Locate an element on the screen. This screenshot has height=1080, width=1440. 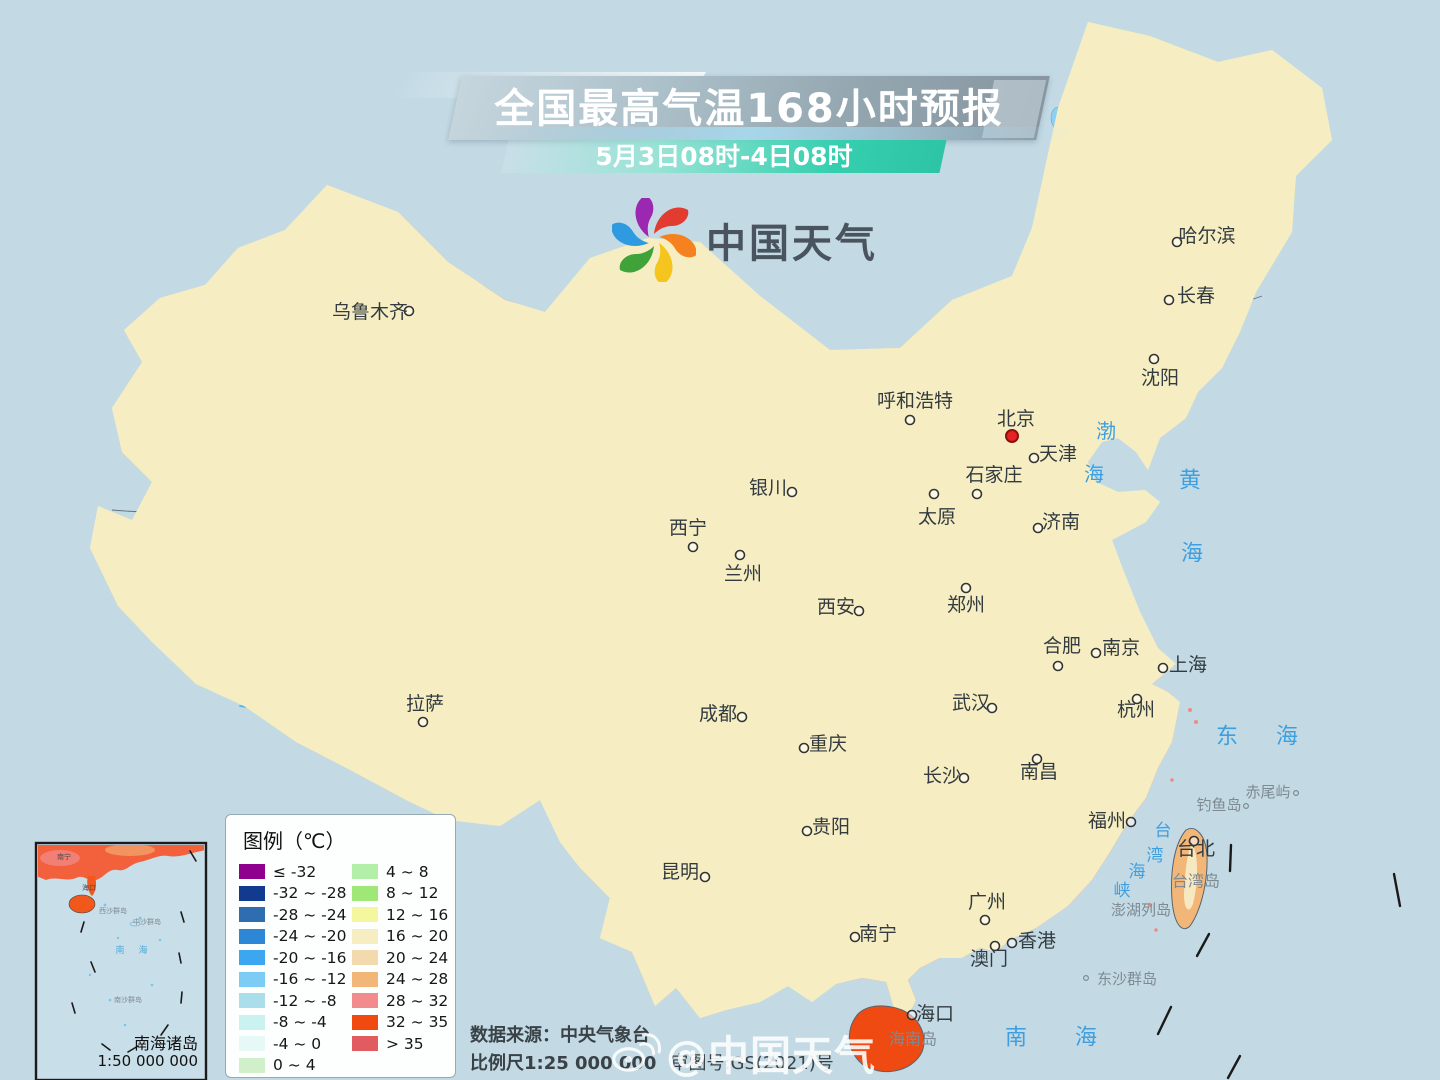
city: 武汉 is located at coordinates (975, 703).